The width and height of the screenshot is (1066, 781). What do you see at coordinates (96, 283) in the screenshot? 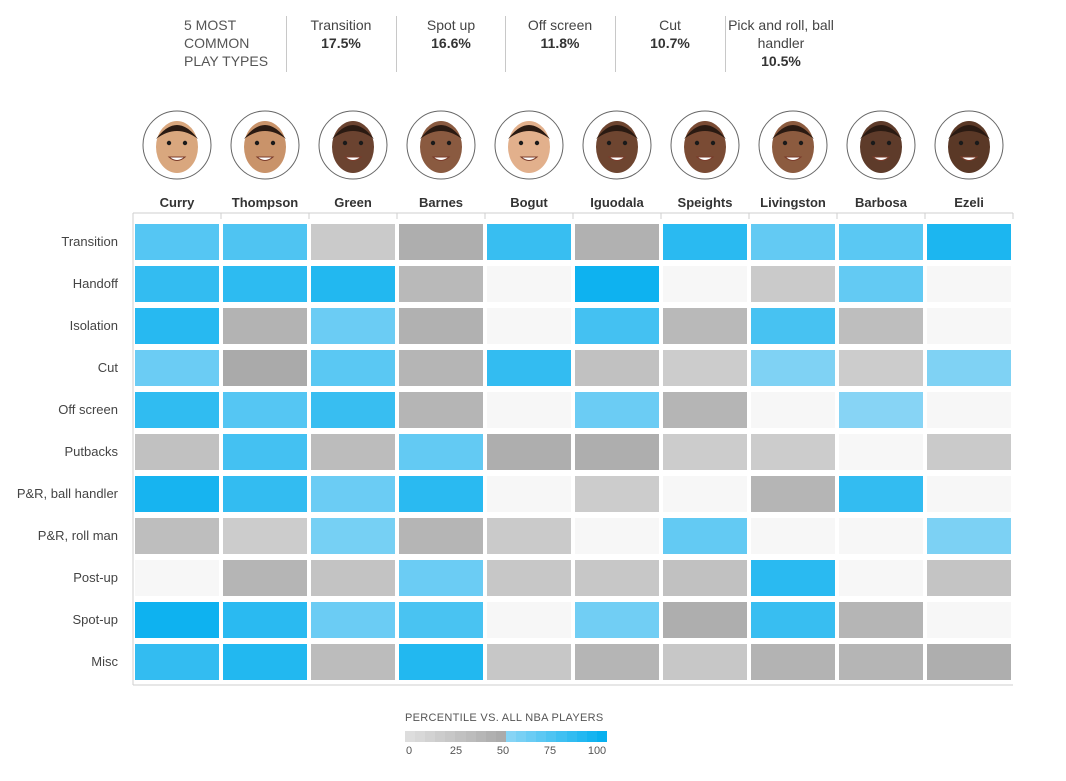
I see `row-label: Handoff` at bounding box center [96, 283].